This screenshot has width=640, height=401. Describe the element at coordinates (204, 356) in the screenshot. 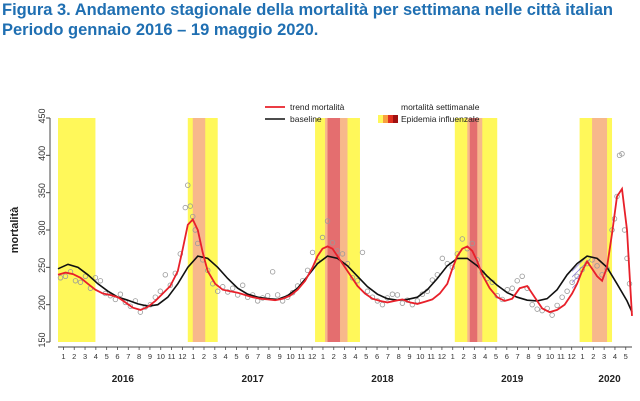

I see `x-tick-label-2017-2: 2` at that location.